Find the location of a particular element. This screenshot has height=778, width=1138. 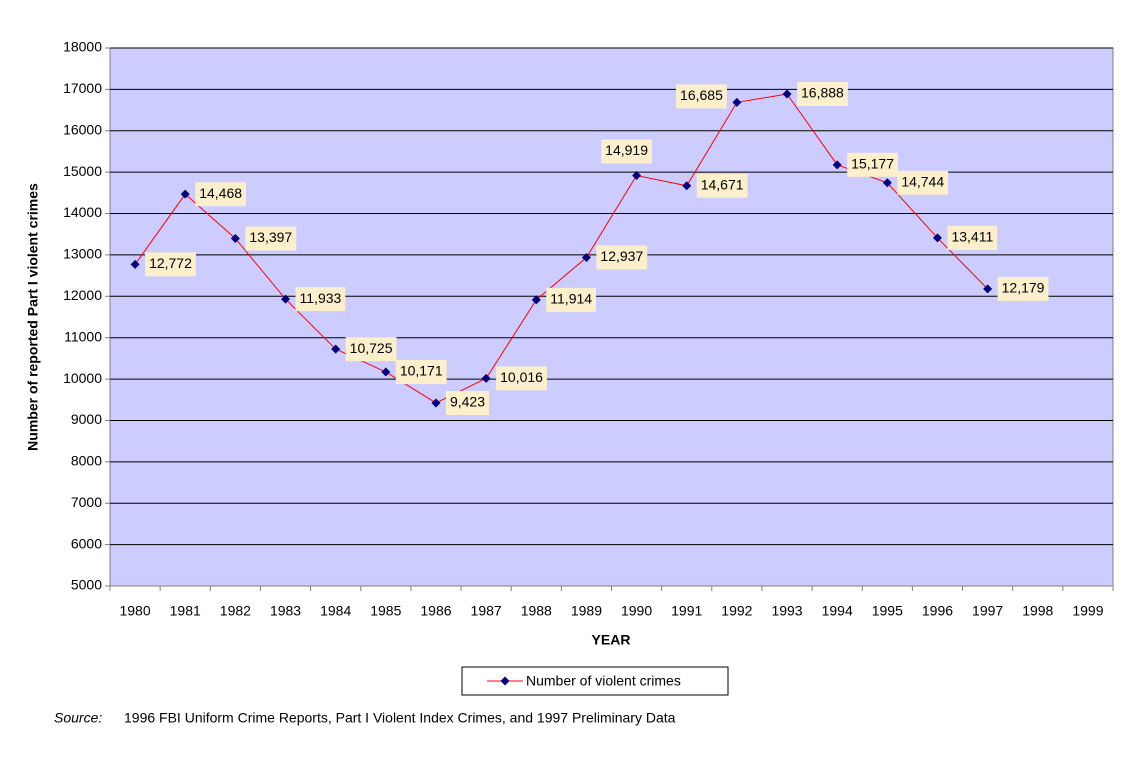

data-label: 14,468 is located at coordinates (220, 193).